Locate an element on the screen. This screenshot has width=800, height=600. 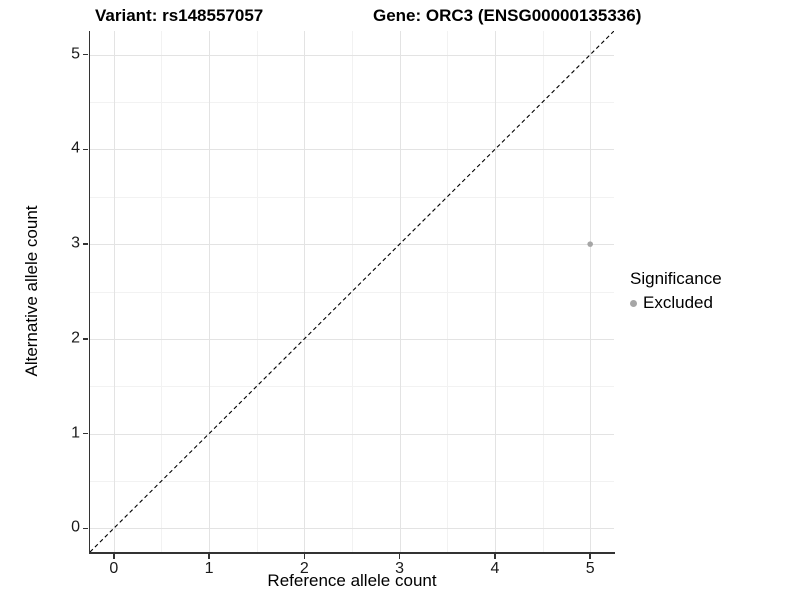
legend: Significance Excluded is located at coordinates (676, 291).